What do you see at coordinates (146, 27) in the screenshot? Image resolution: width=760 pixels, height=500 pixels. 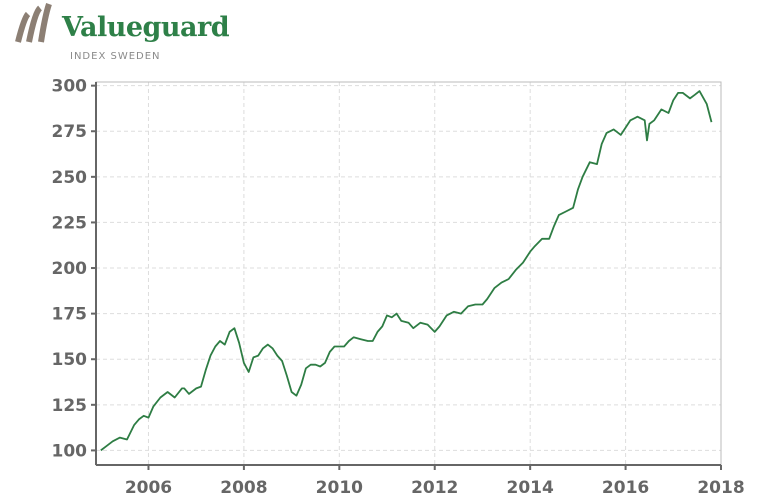 I see `brand-name: Valueguard` at bounding box center [146, 27].